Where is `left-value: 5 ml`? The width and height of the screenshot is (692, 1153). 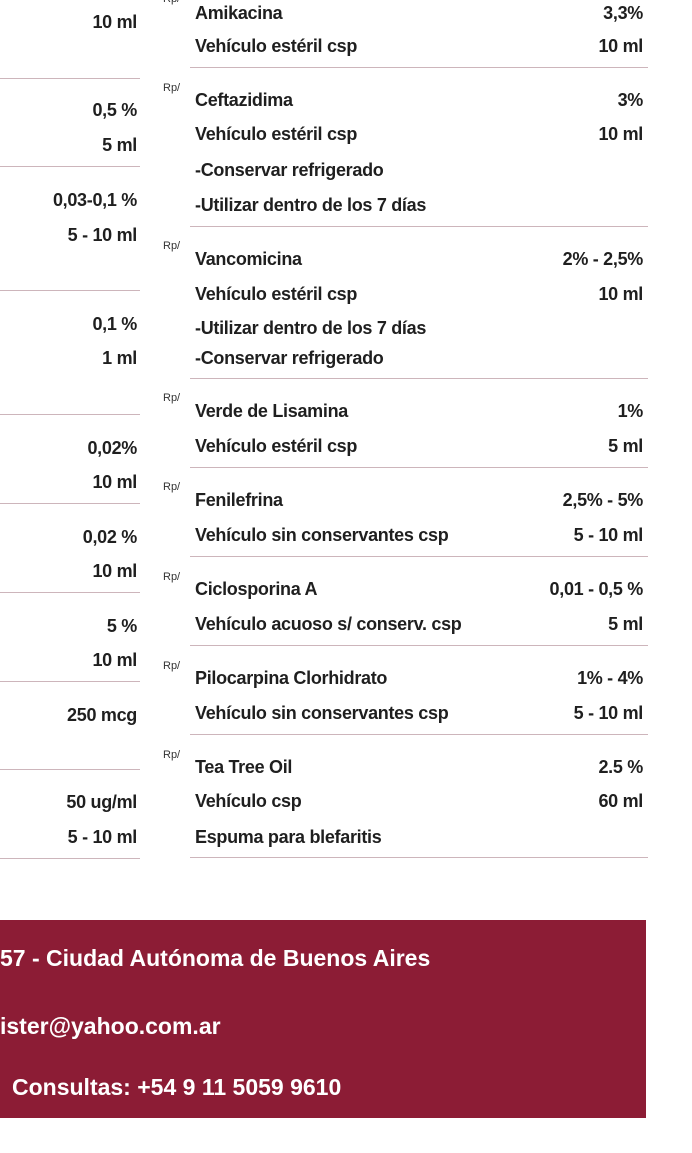
left-value: 5 ml is located at coordinates (119, 145).